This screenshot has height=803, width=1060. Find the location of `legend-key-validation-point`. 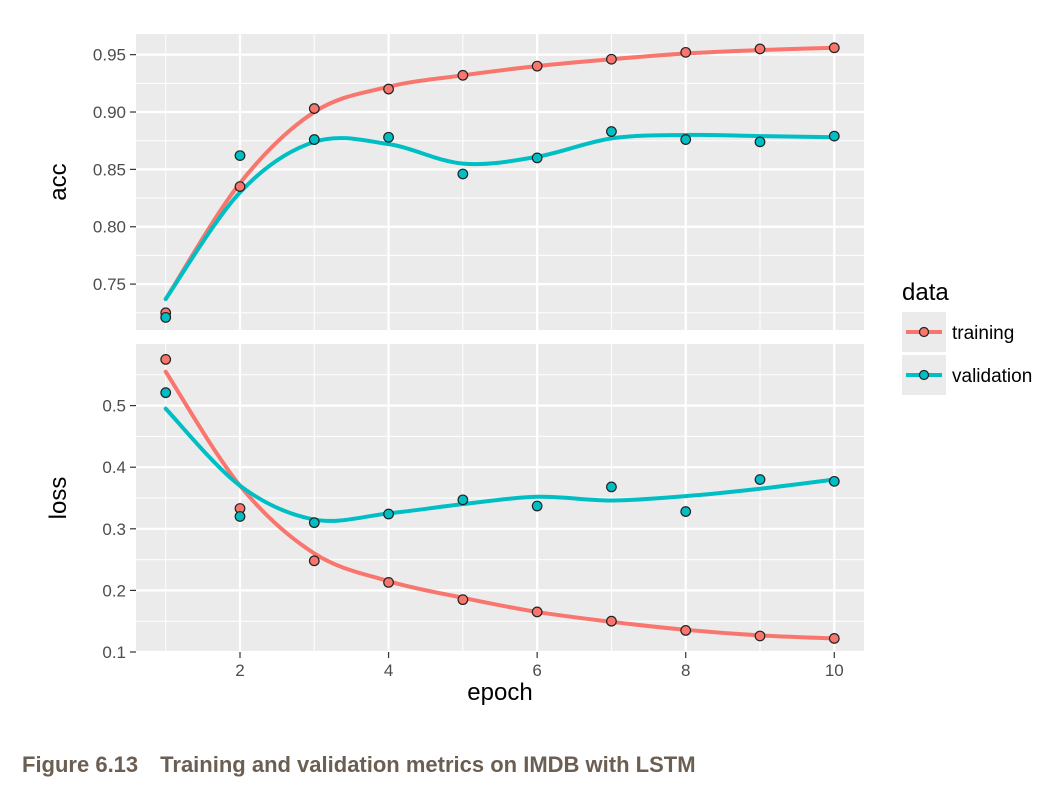

legend-key-validation-point is located at coordinates (924, 375).